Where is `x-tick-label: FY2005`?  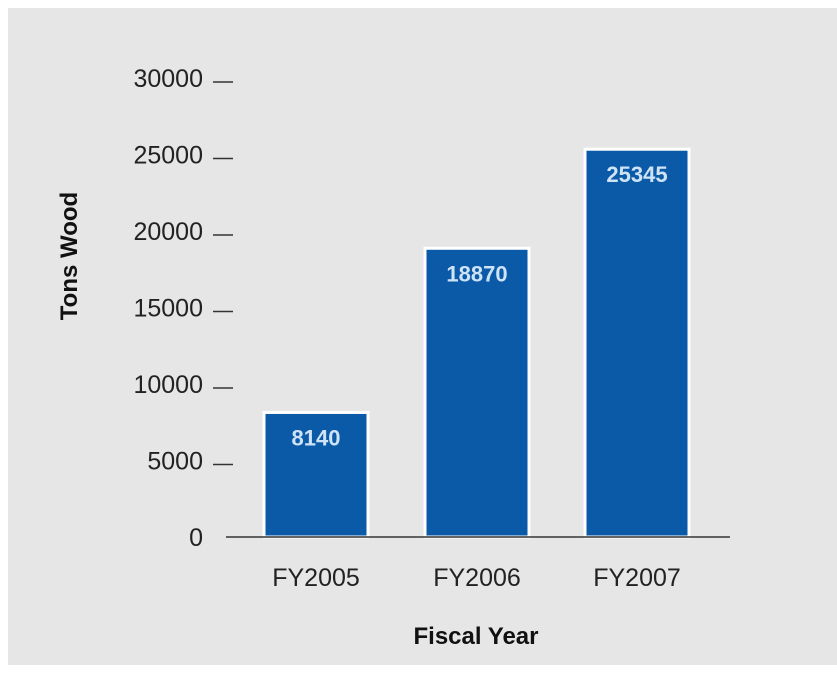
x-tick-label: FY2005 is located at coordinates (316, 578).